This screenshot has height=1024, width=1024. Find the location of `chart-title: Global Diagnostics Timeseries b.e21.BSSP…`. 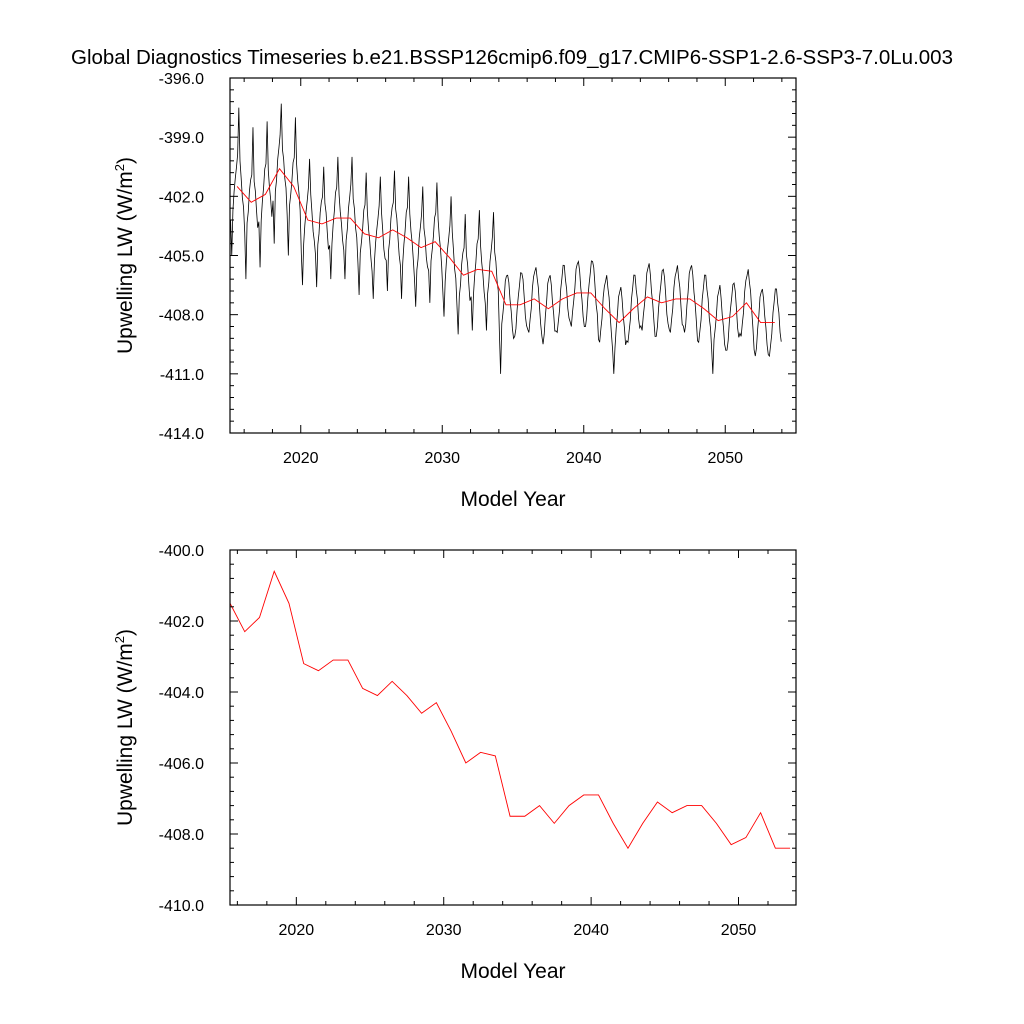

chart-title: Global Diagnostics Timeseries b.e21.BSSP… is located at coordinates (512, 57).